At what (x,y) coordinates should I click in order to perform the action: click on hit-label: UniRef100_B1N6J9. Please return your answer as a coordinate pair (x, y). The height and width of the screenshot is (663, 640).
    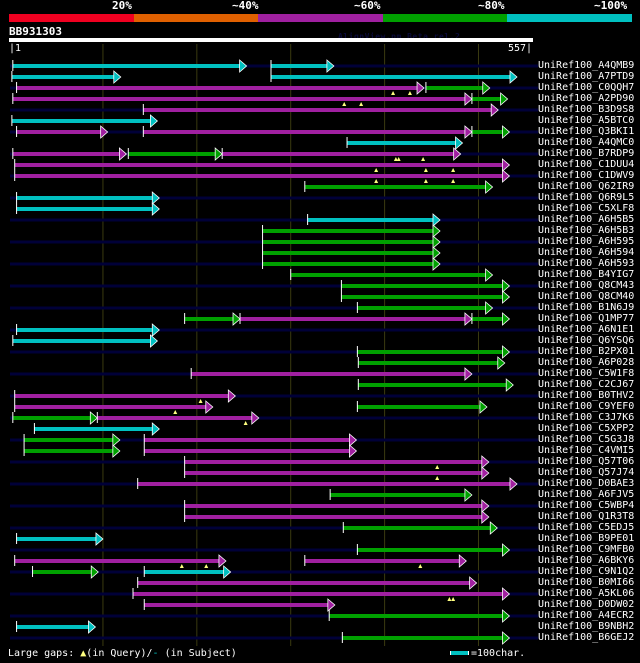
    Looking at the image, I should click on (586, 307).